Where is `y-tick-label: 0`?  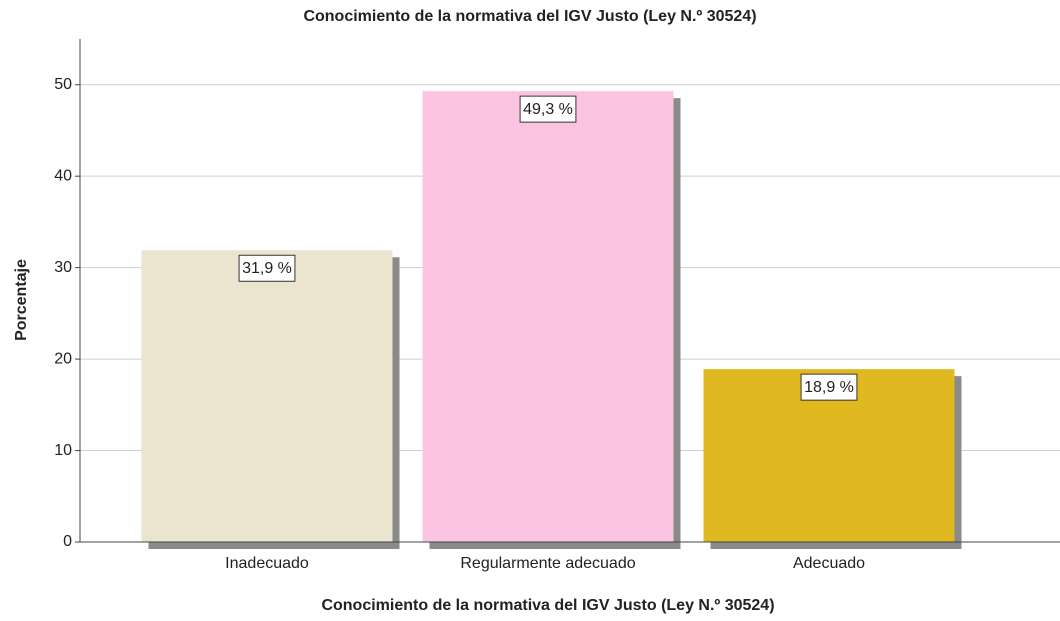
y-tick-label: 0 is located at coordinates (67, 541).